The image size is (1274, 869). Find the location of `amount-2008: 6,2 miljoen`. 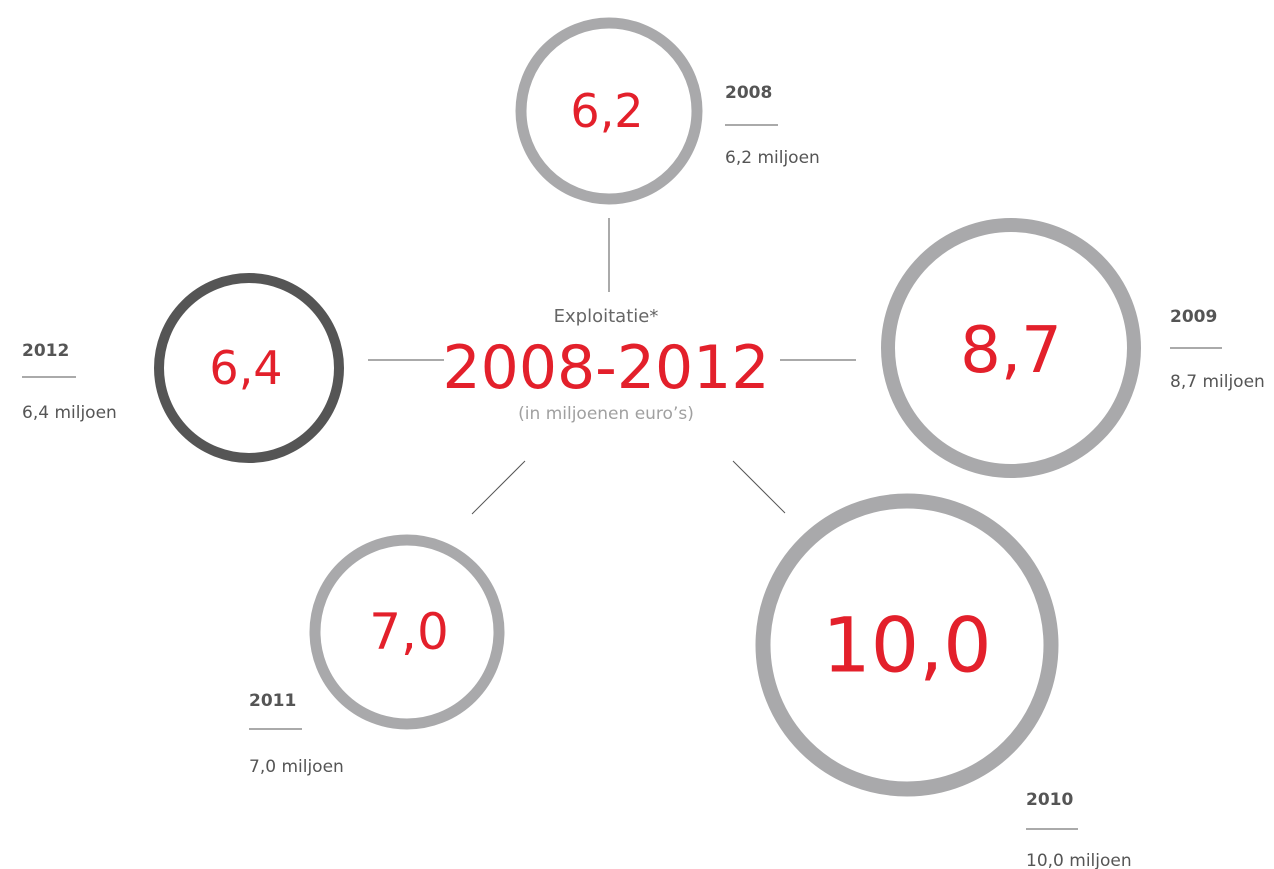

amount-2008: 6,2 miljoen is located at coordinates (772, 158).